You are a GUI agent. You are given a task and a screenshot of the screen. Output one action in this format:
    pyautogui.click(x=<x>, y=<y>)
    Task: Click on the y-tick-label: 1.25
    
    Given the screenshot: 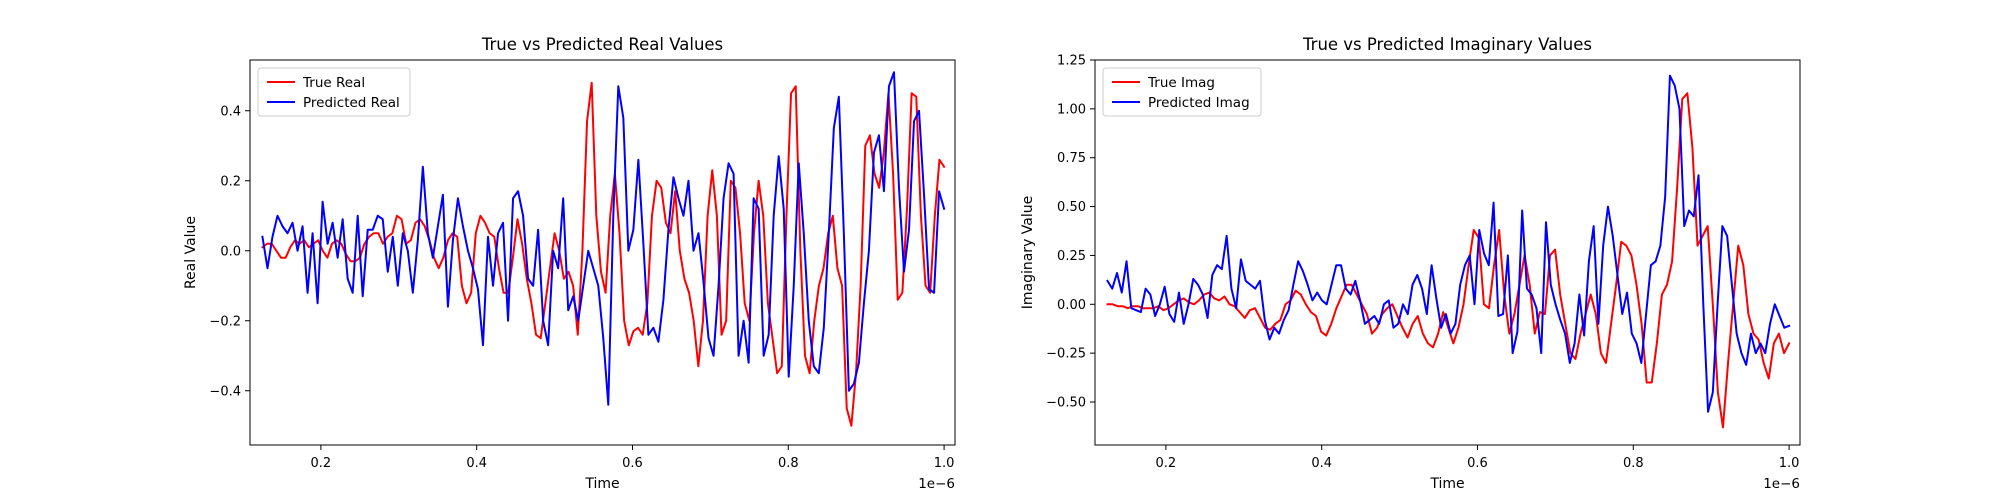 What is the action you would take?
    pyautogui.click(x=1071, y=61)
    